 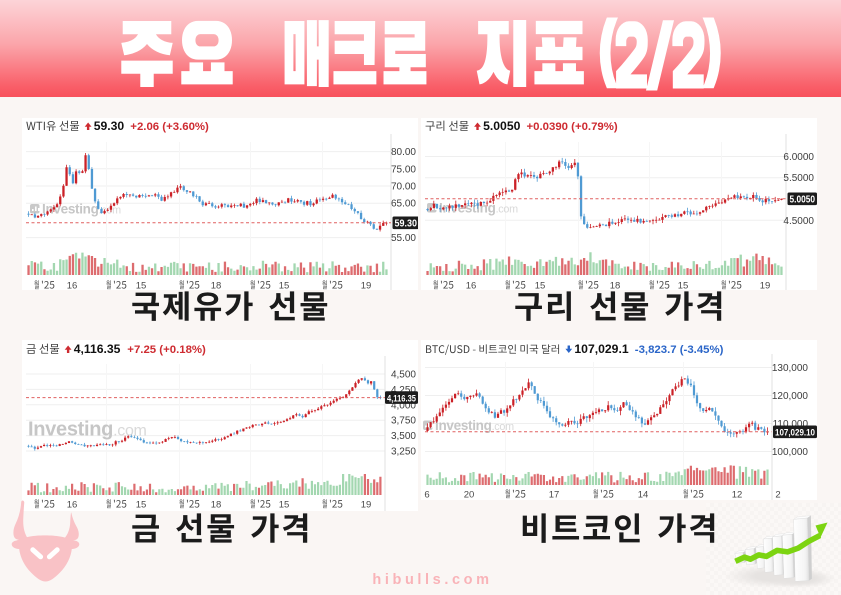 I want to click on svg-text: +7.25 (+0.18%), so click(x=166, y=350).